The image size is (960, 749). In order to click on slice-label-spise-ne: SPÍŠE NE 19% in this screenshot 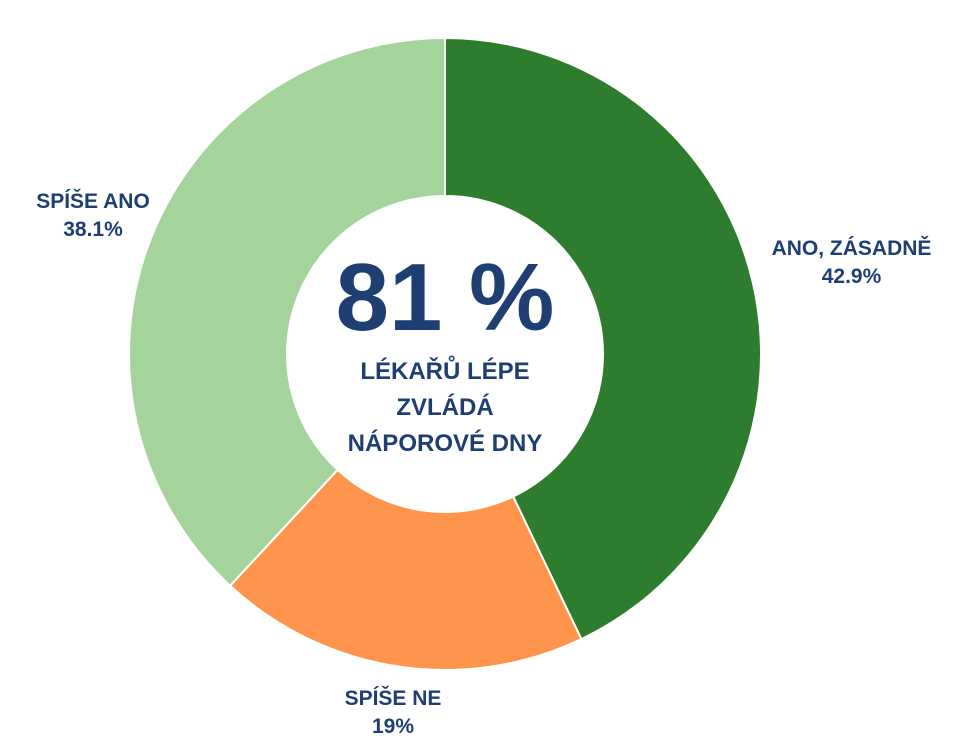, I will do `click(393, 713)`.